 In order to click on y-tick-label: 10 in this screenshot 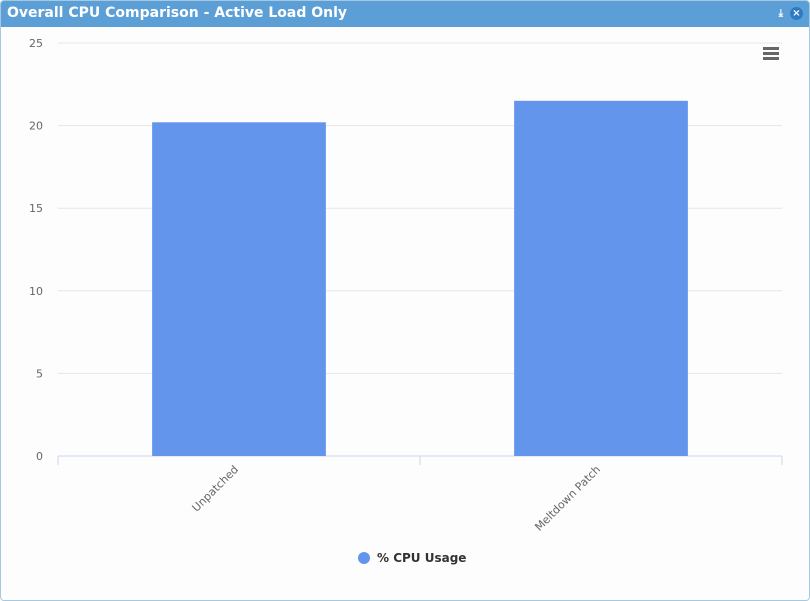, I will do `click(36, 291)`.